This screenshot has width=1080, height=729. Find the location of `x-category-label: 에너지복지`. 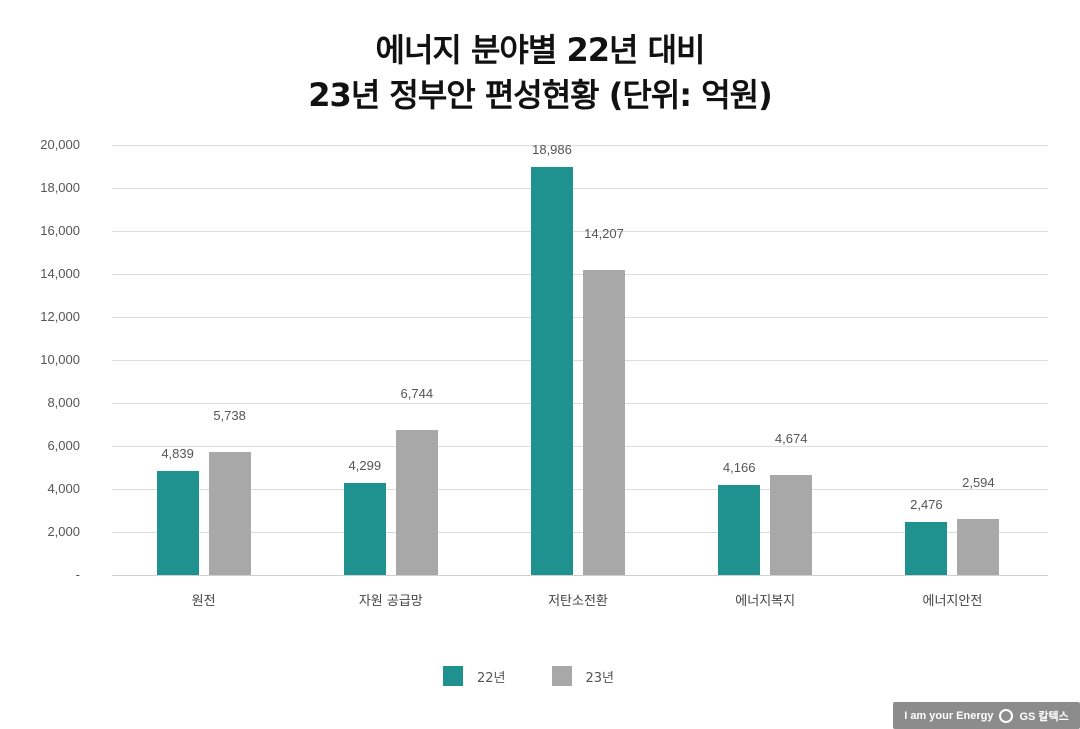

x-category-label: 에너지복지 is located at coordinates (765, 601).